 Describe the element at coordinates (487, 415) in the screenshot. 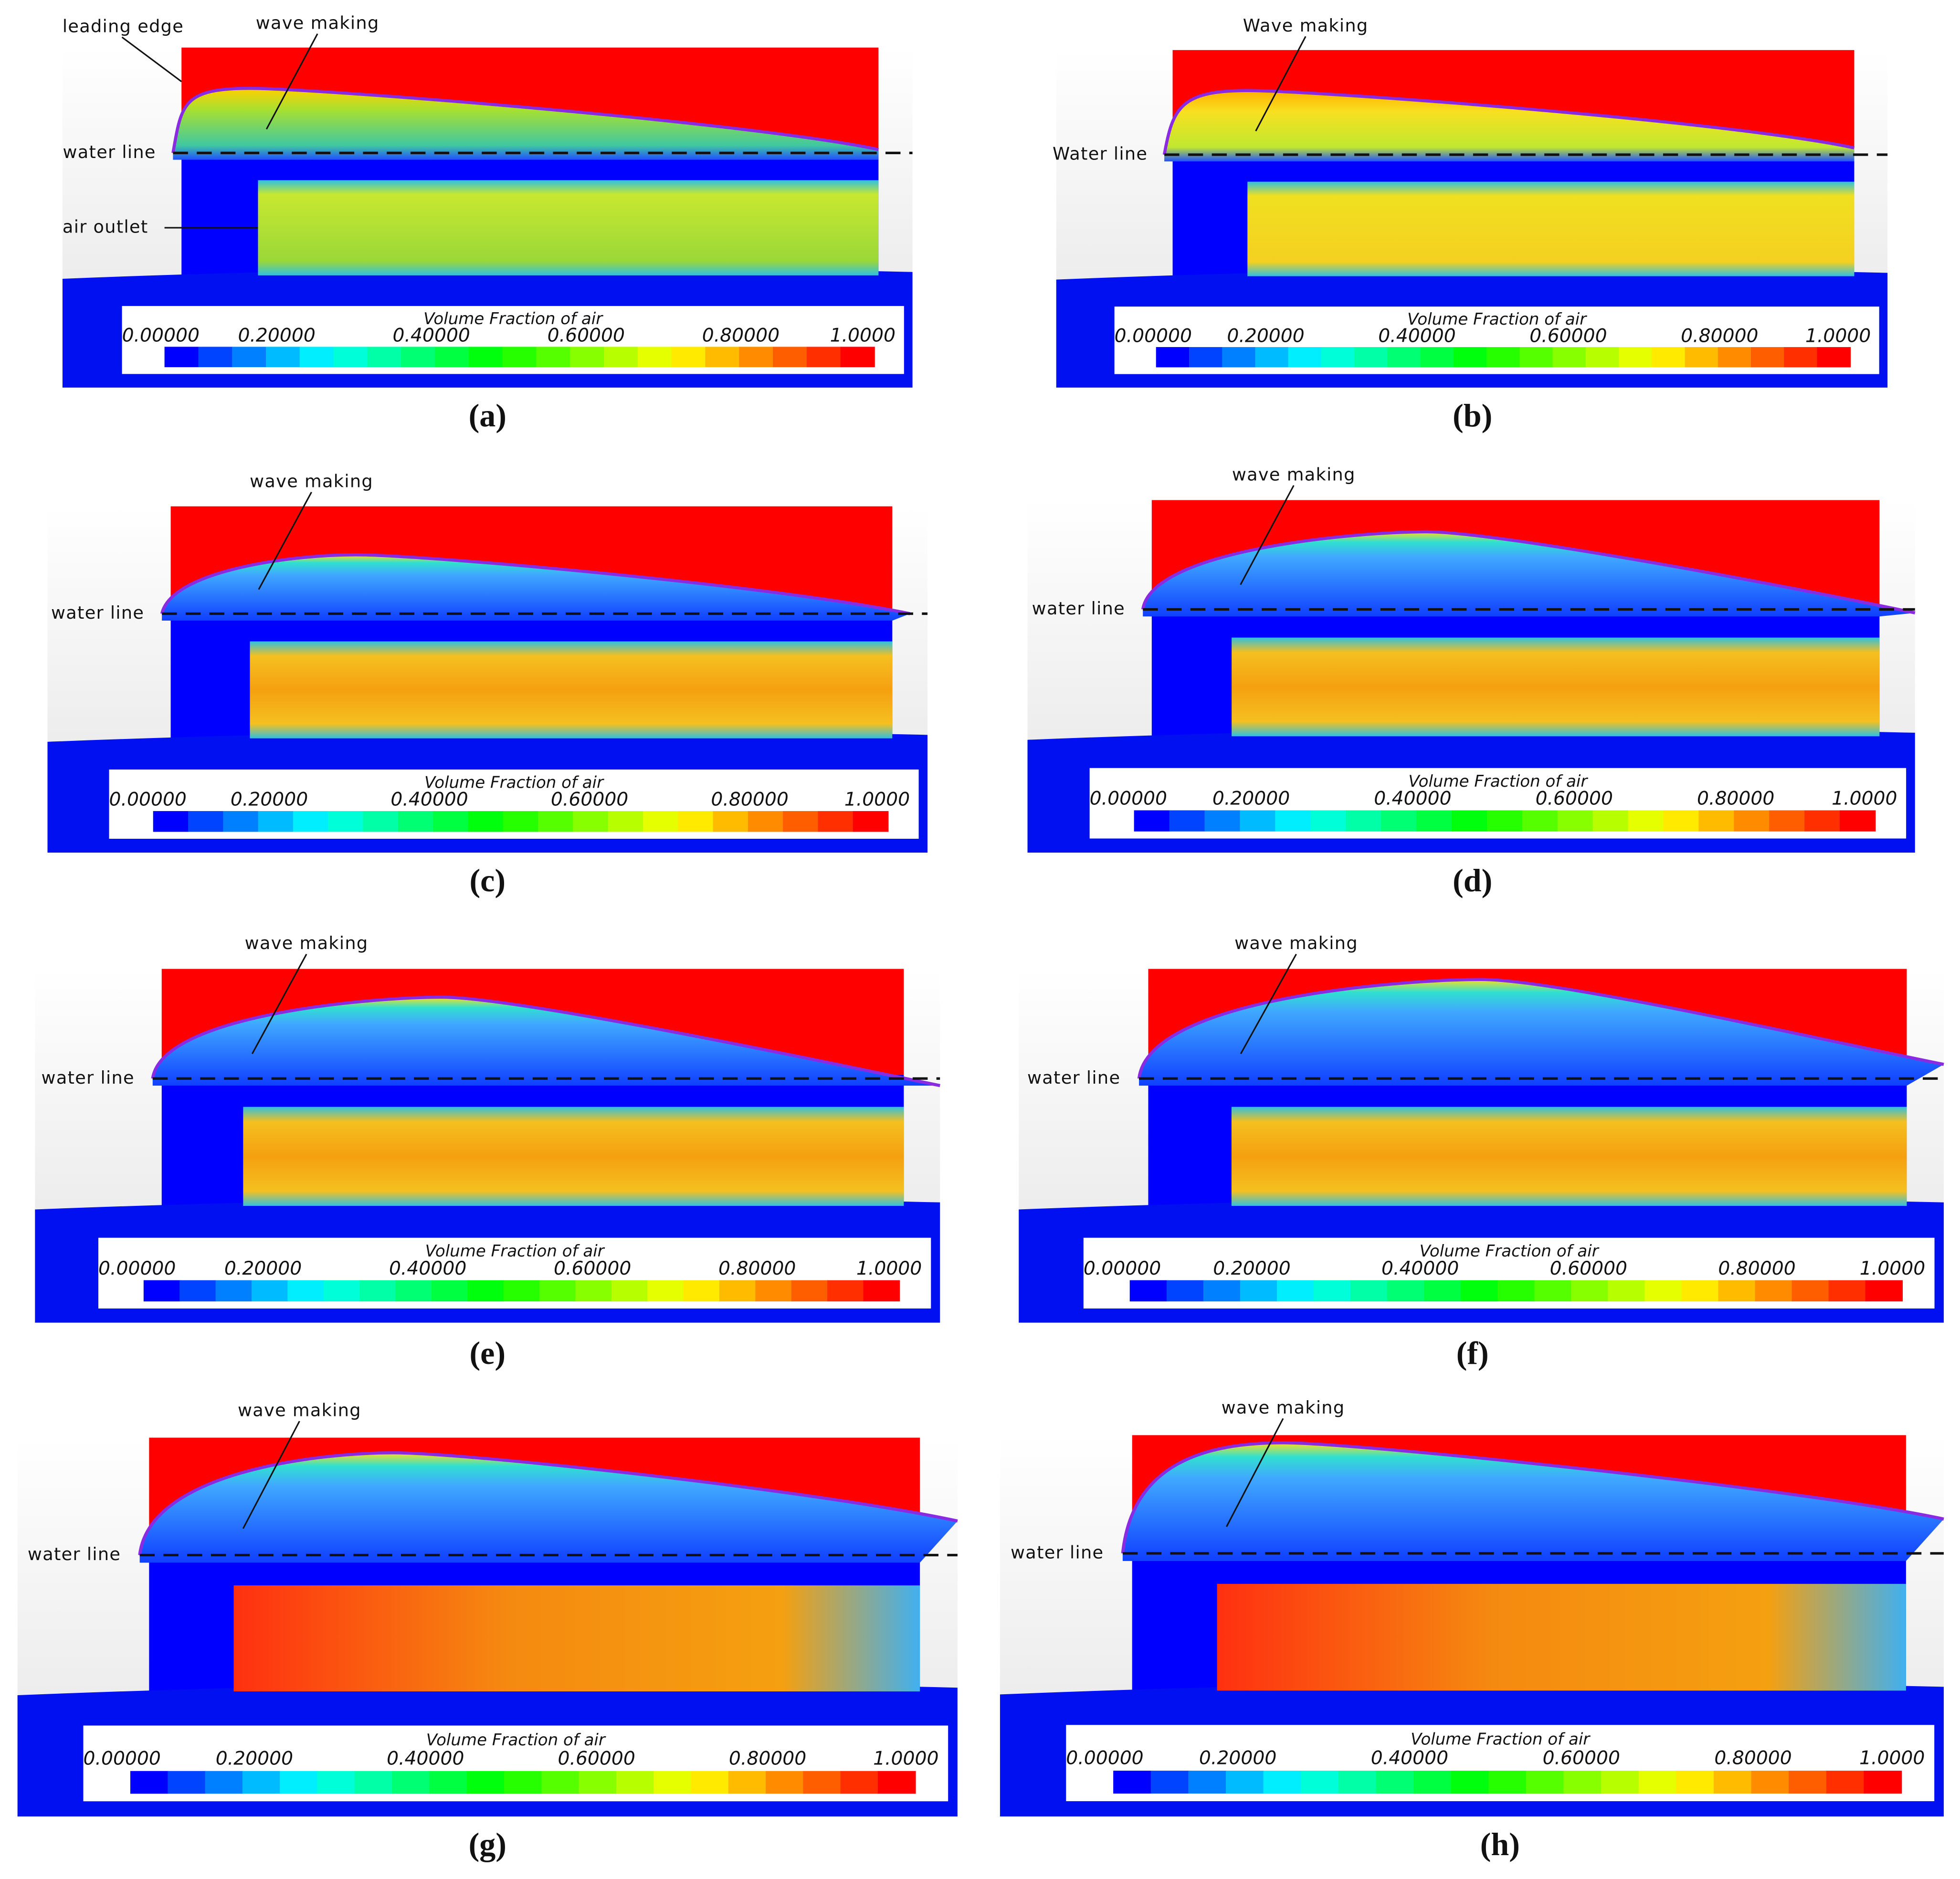

I see `panel-label: (a)` at that location.